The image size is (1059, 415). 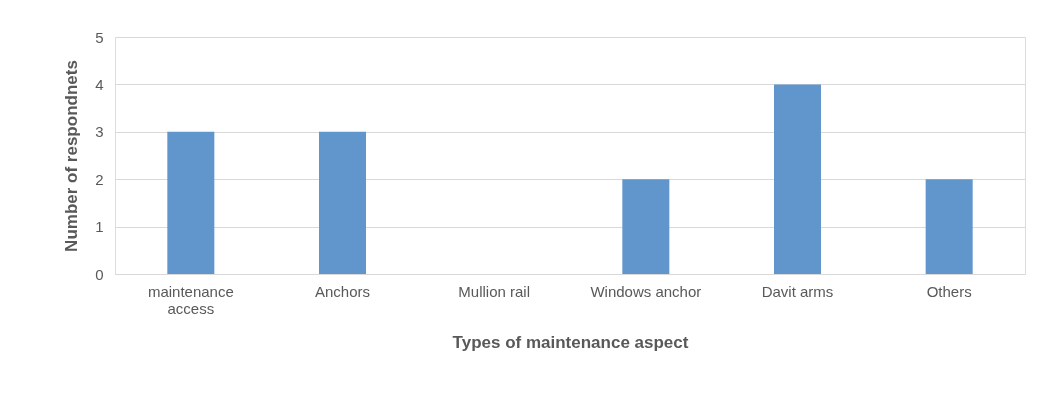 What do you see at coordinates (99, 84) in the screenshot?
I see `y-tick-label: 4` at bounding box center [99, 84].